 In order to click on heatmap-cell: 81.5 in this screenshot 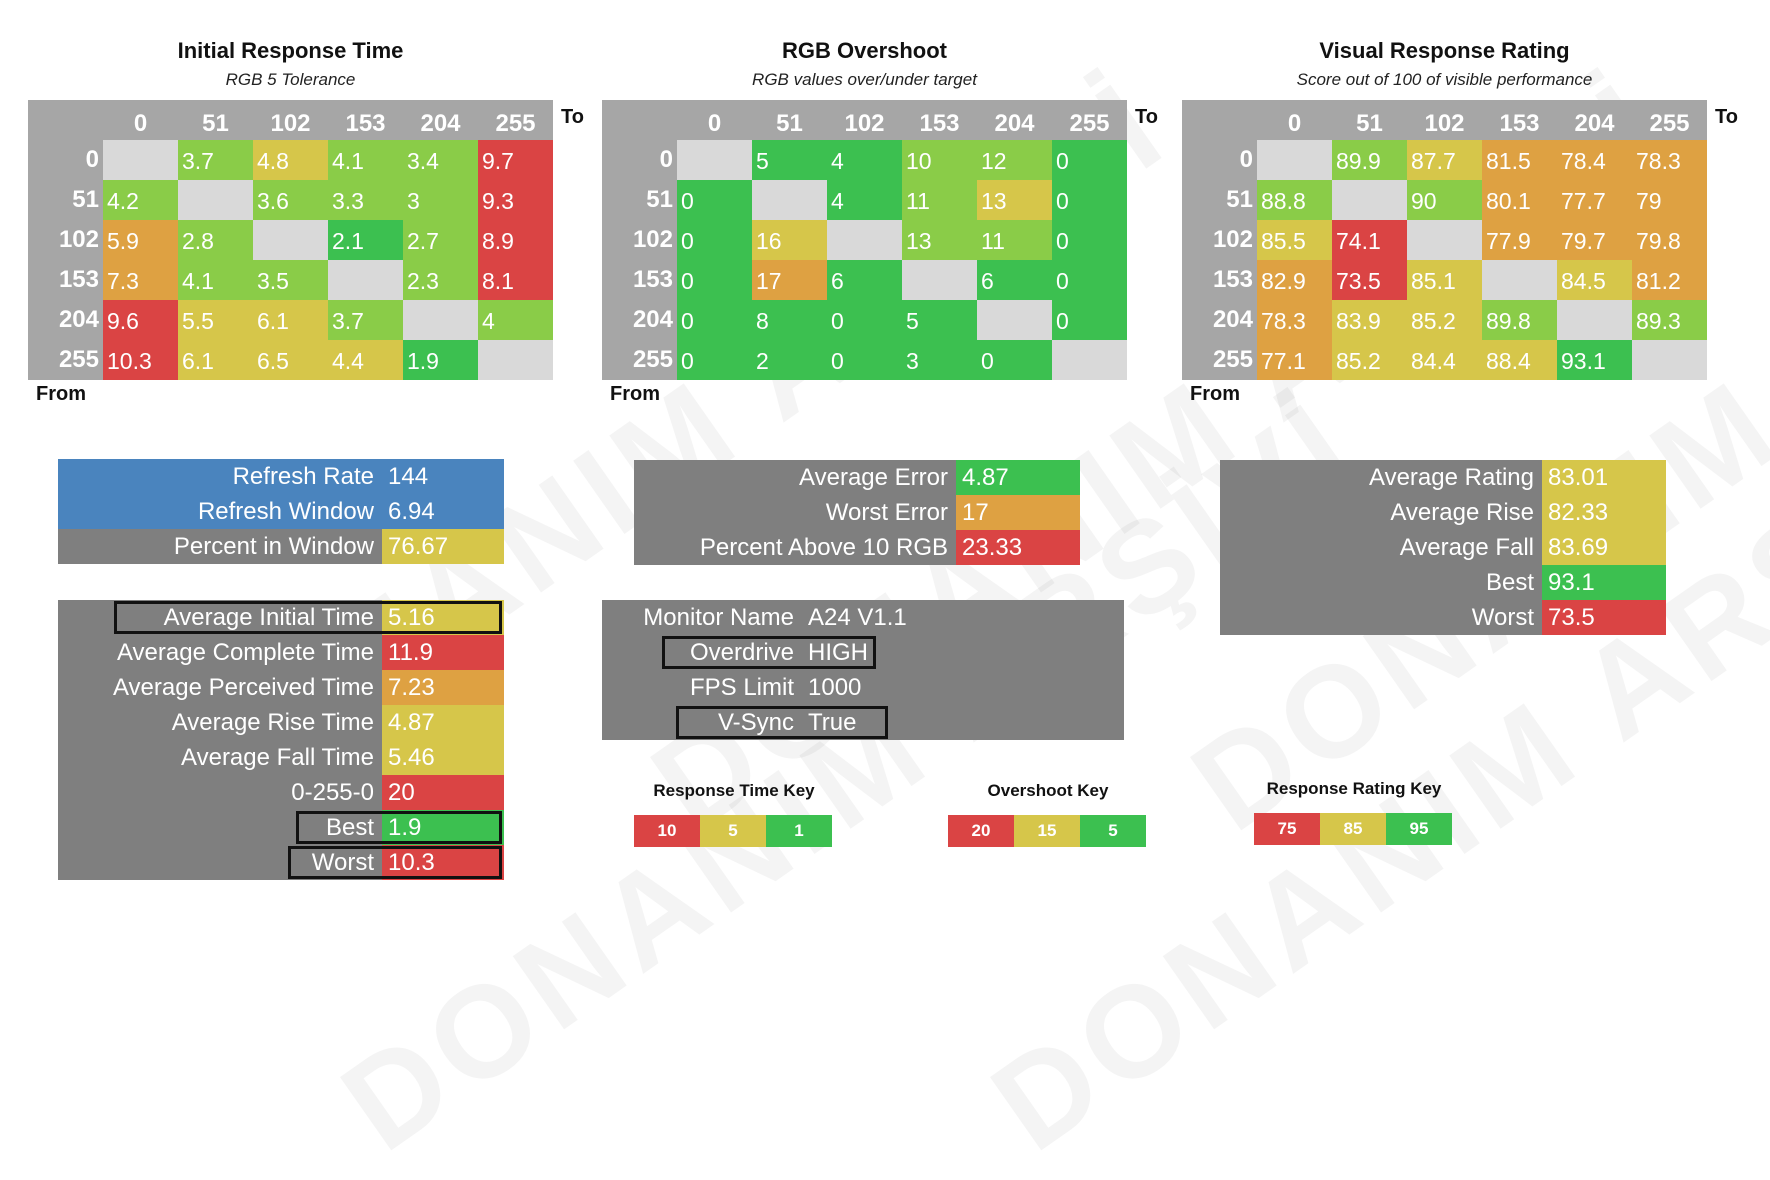, I will do `click(1519, 160)`.